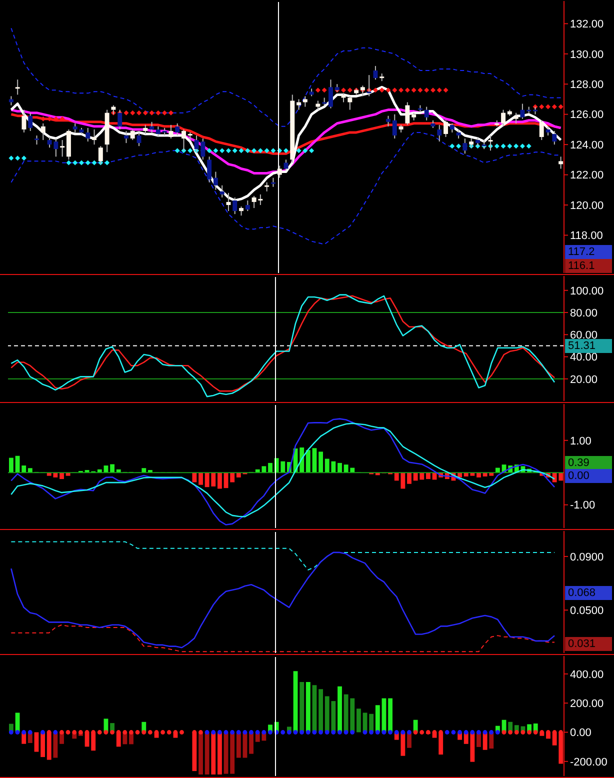 Image resolution: width=614 pixels, height=778 pixels. I want to click on y-tick-label: -200.00, so click(589, 762).